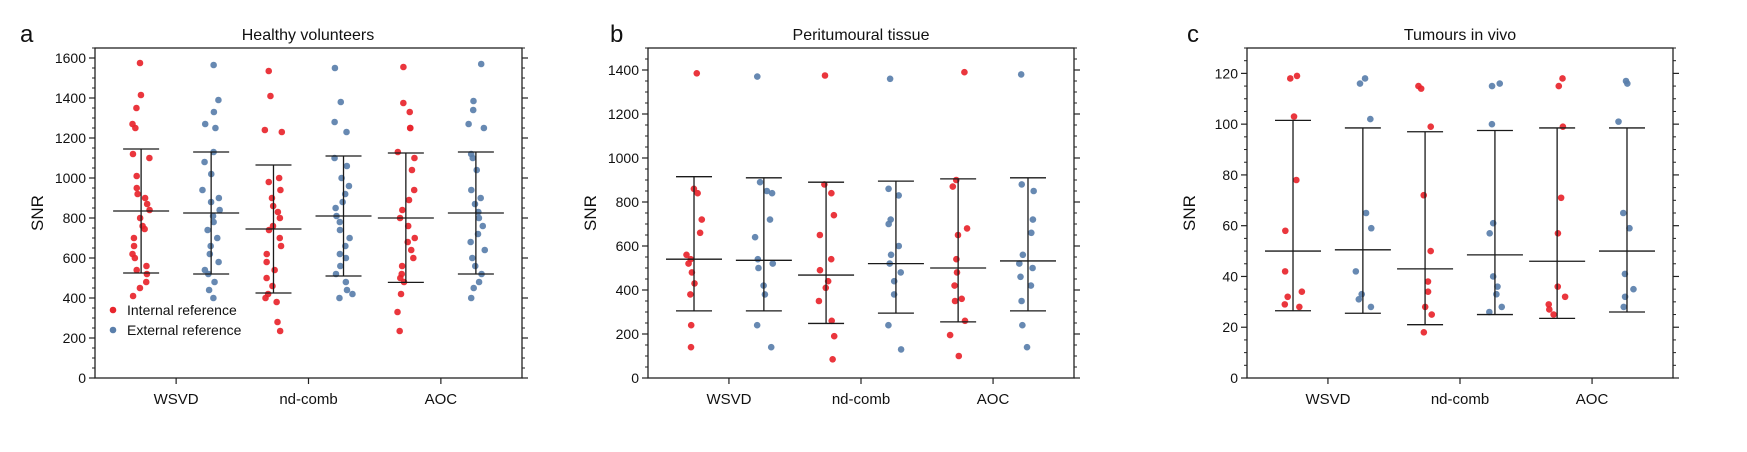 This screenshot has height=452, width=1747. What do you see at coordinates (184, 330) in the screenshot?
I see `legend-label: External reference` at bounding box center [184, 330].